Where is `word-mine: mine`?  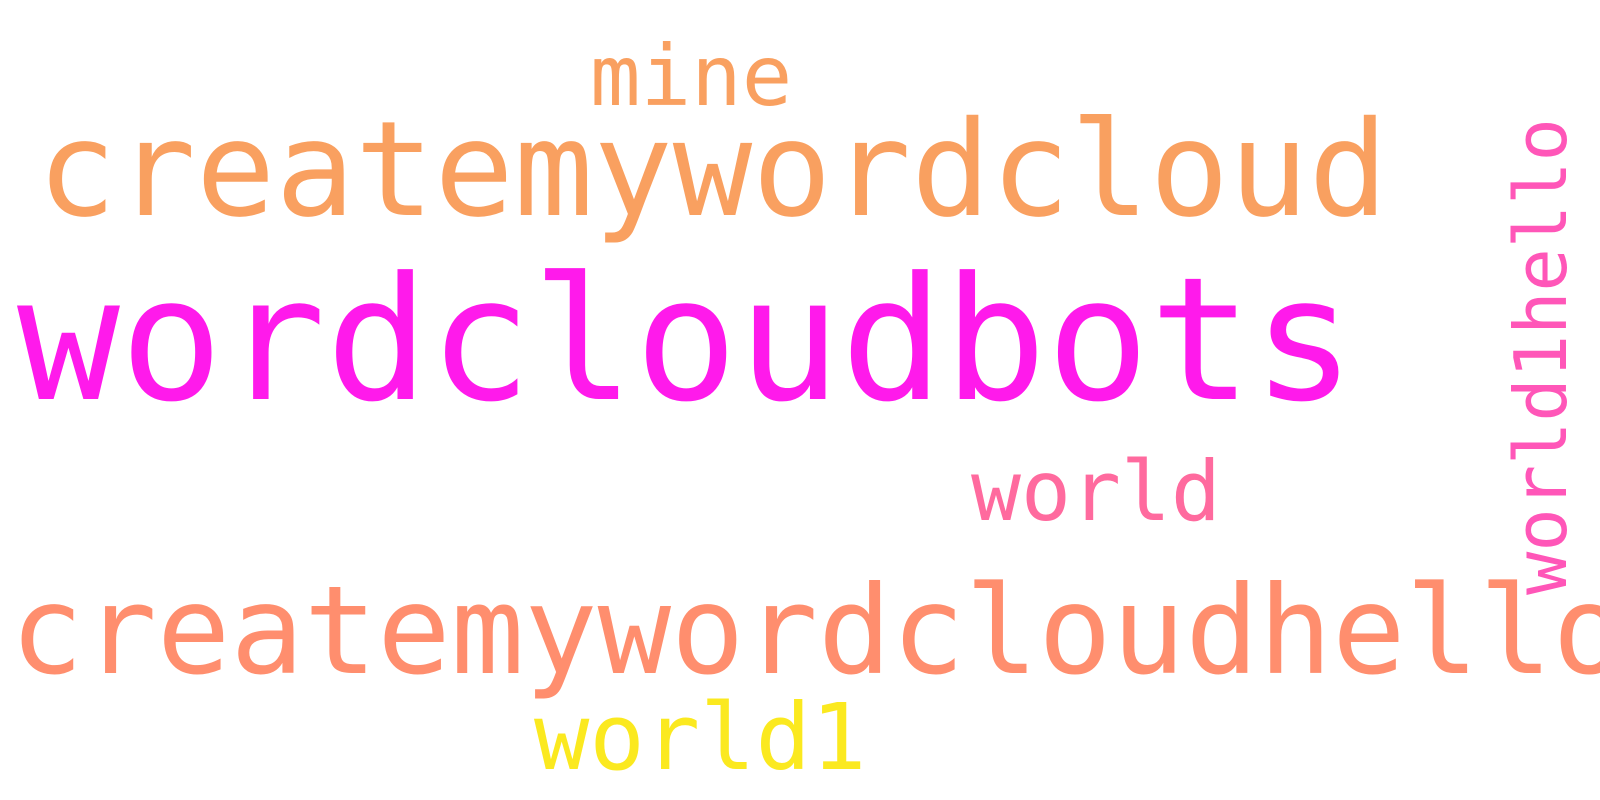
word-mine: mine is located at coordinates (691, 76).